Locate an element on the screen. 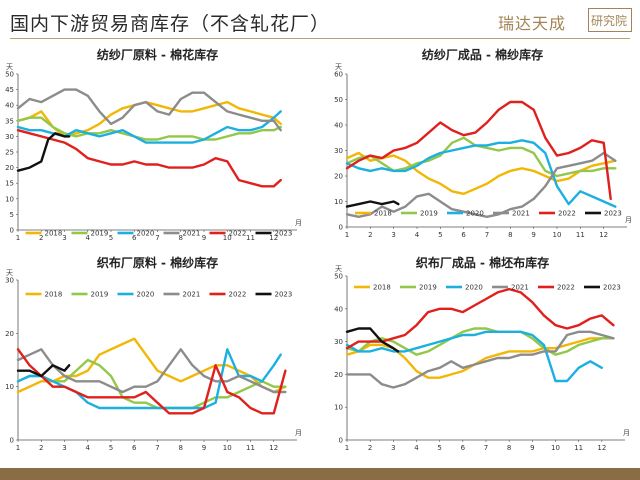 The width and height of the screenshot is (640, 480). footer-bar is located at coordinates (320, 474).